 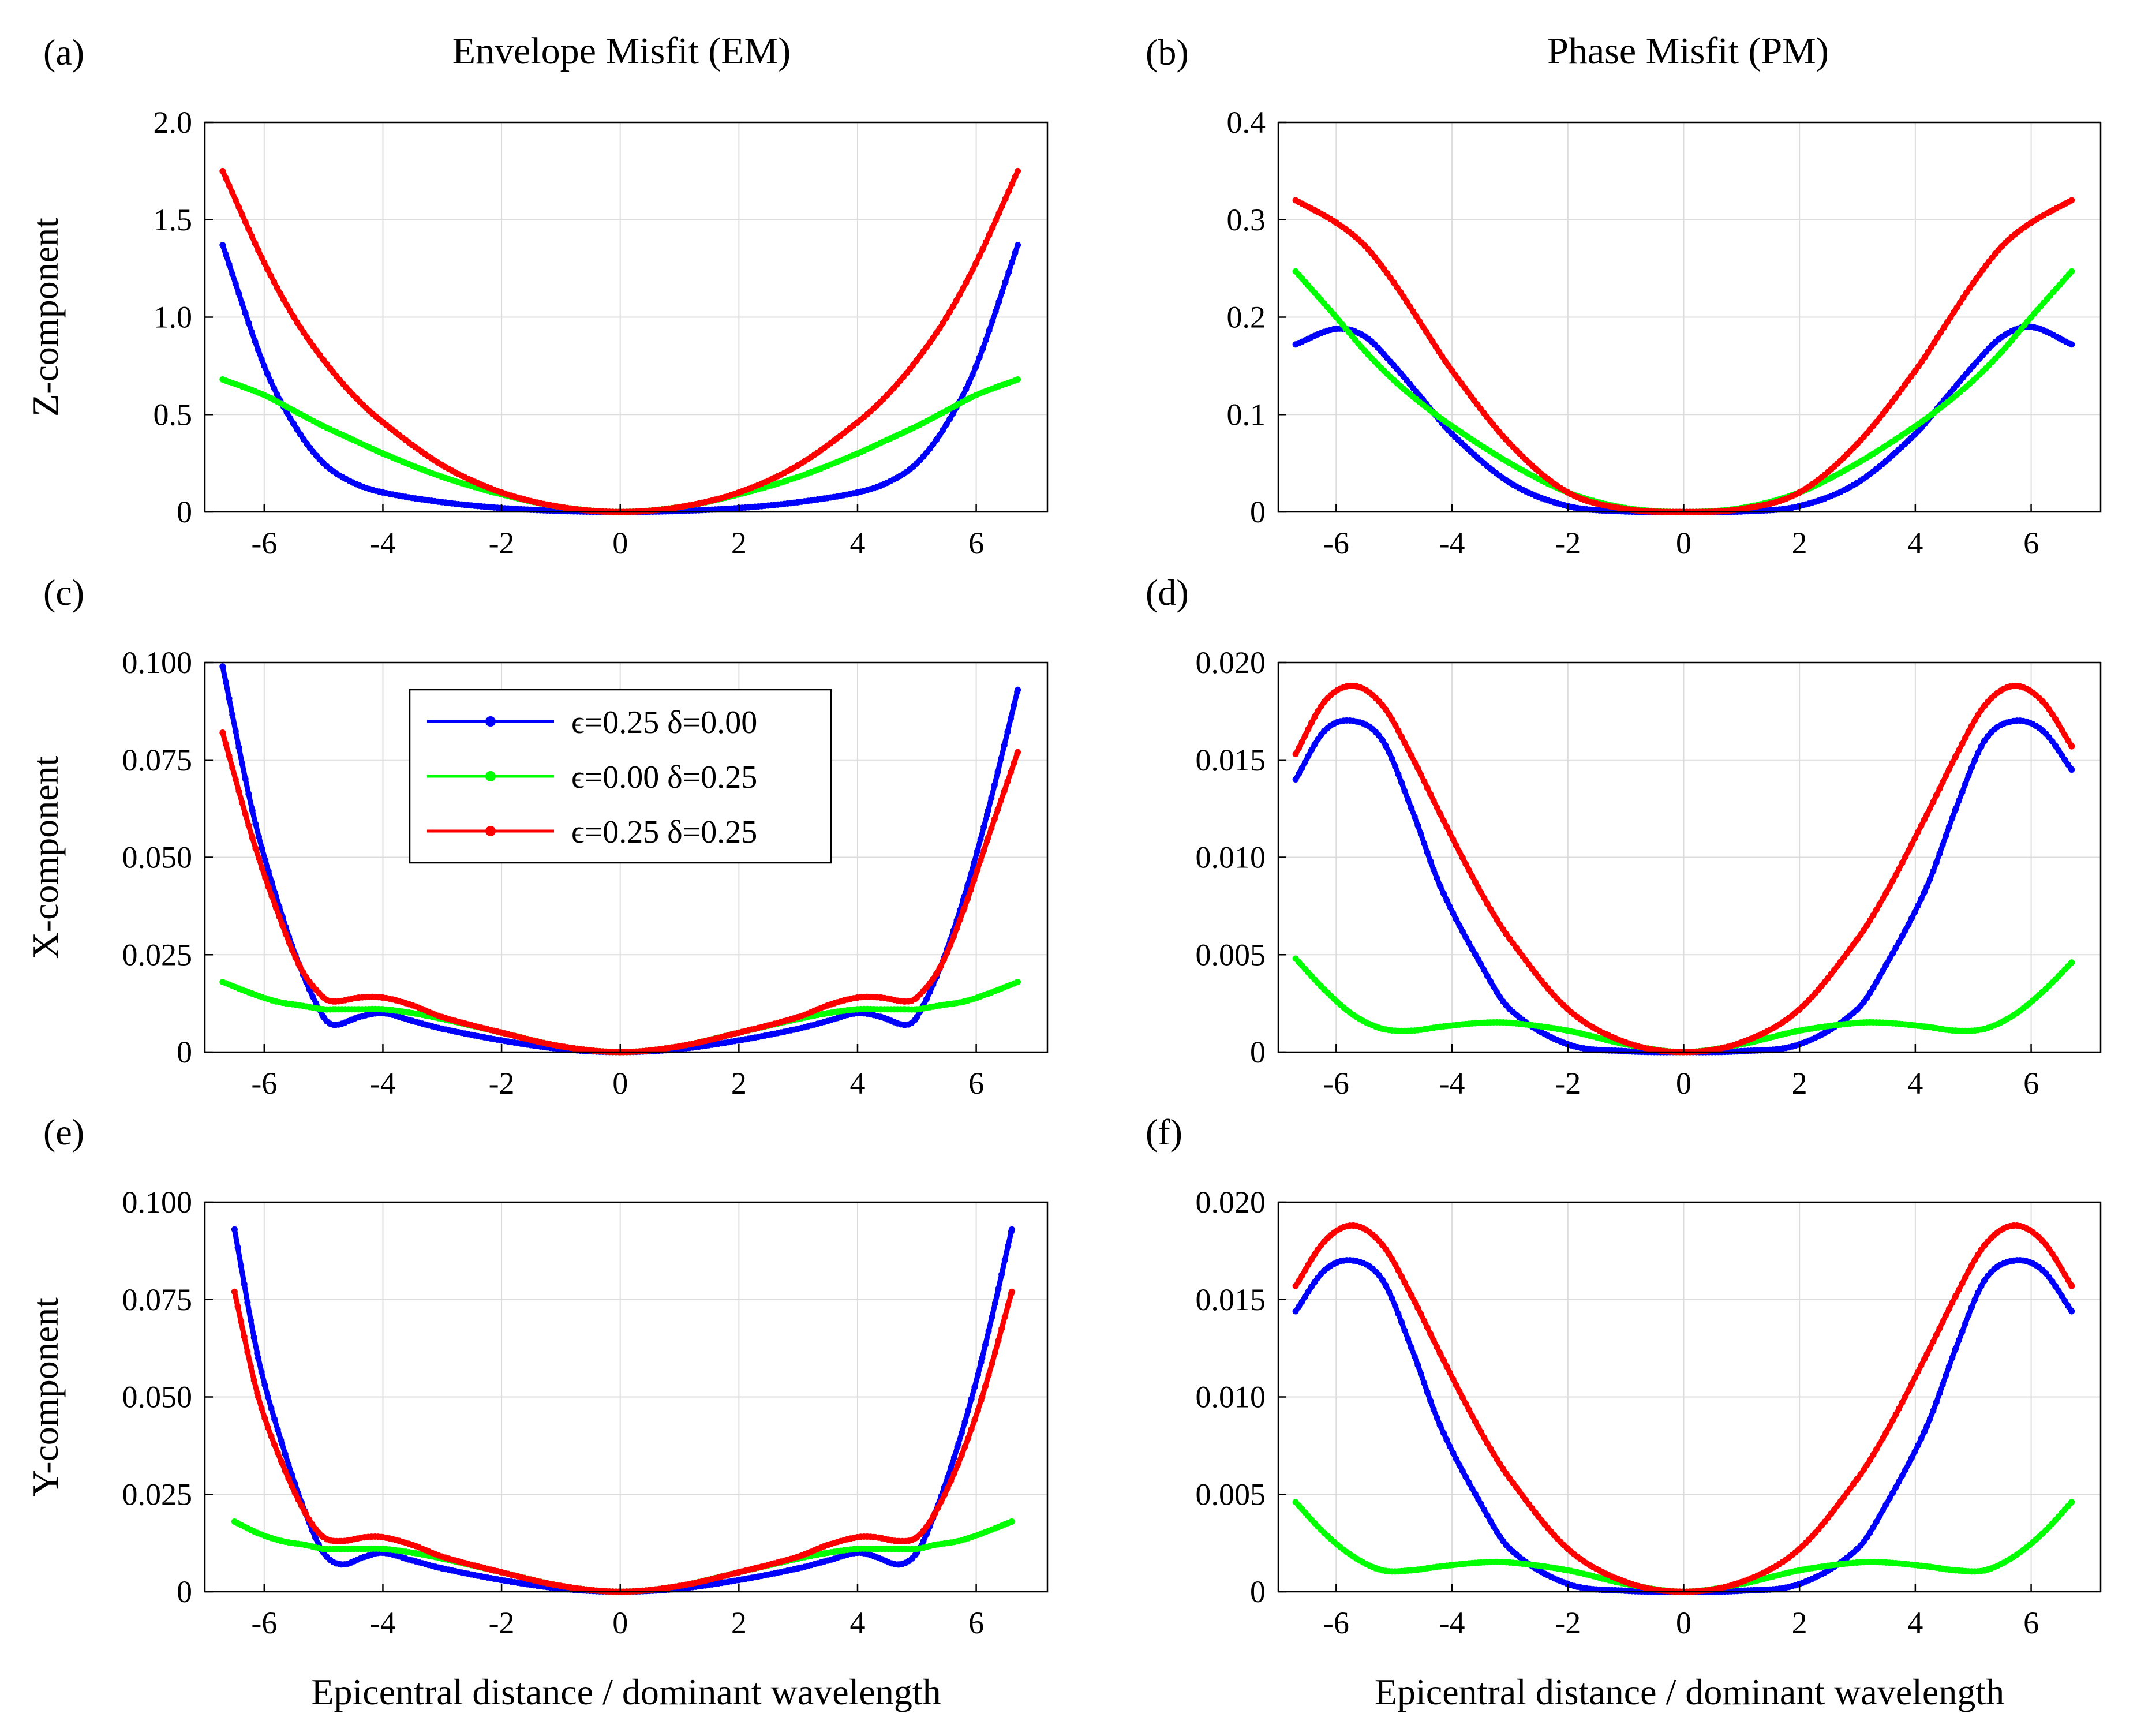 I want to click on legend-label: ϵ=0.25 δ=0.25, so click(x=664, y=832).